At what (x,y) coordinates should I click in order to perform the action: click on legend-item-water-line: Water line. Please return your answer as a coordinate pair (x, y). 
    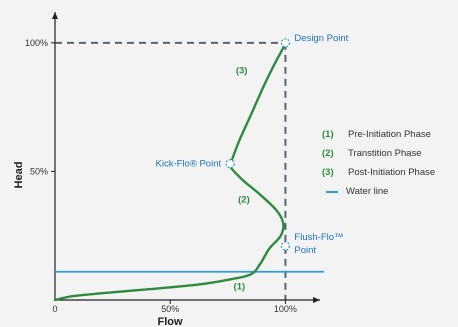
    Looking at the image, I should click on (378, 191).